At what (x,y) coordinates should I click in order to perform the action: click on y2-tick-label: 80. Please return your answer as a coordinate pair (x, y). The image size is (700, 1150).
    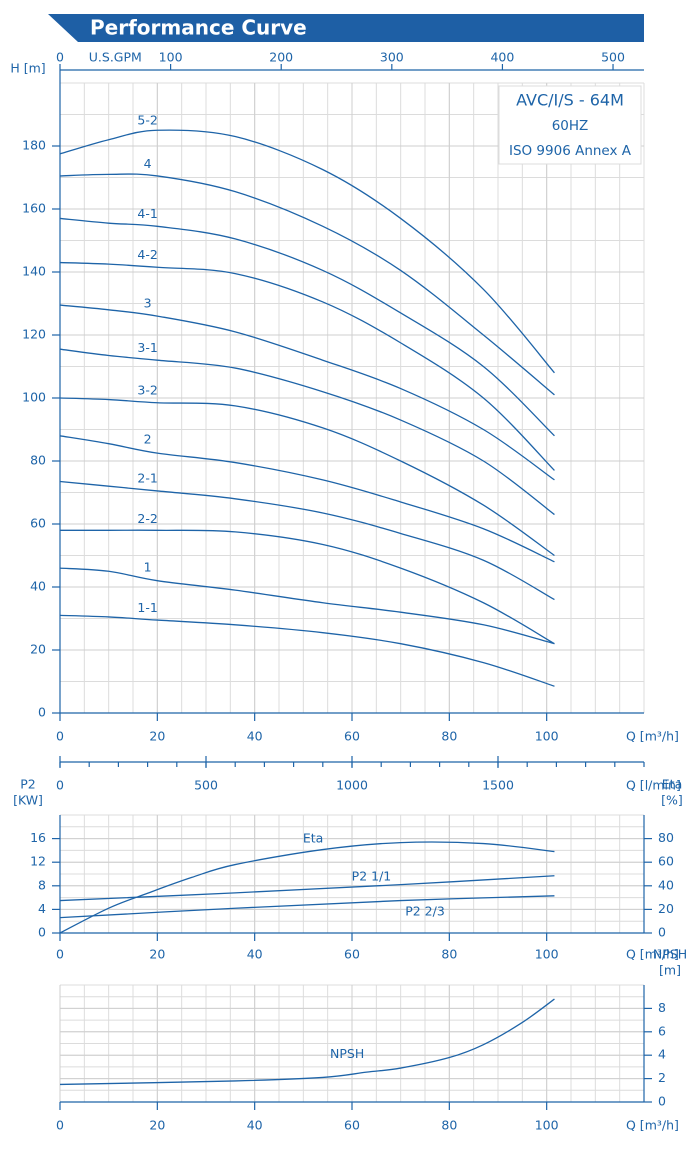
    Looking at the image, I should click on (666, 837).